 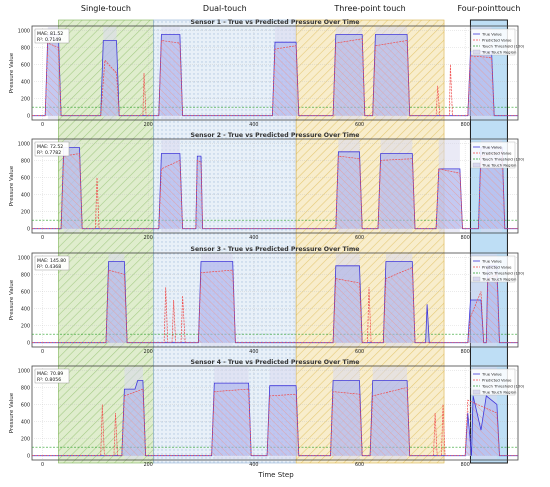 I want to click on metric-text: R²: 0.7782, so click(x=49, y=153).